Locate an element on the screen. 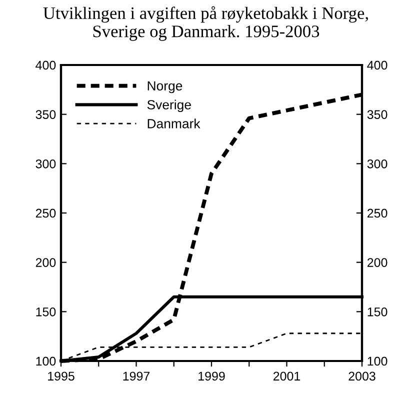 Image resolution: width=412 pixels, height=420 pixels. y2-tick-label: 100 is located at coordinates (378, 361).